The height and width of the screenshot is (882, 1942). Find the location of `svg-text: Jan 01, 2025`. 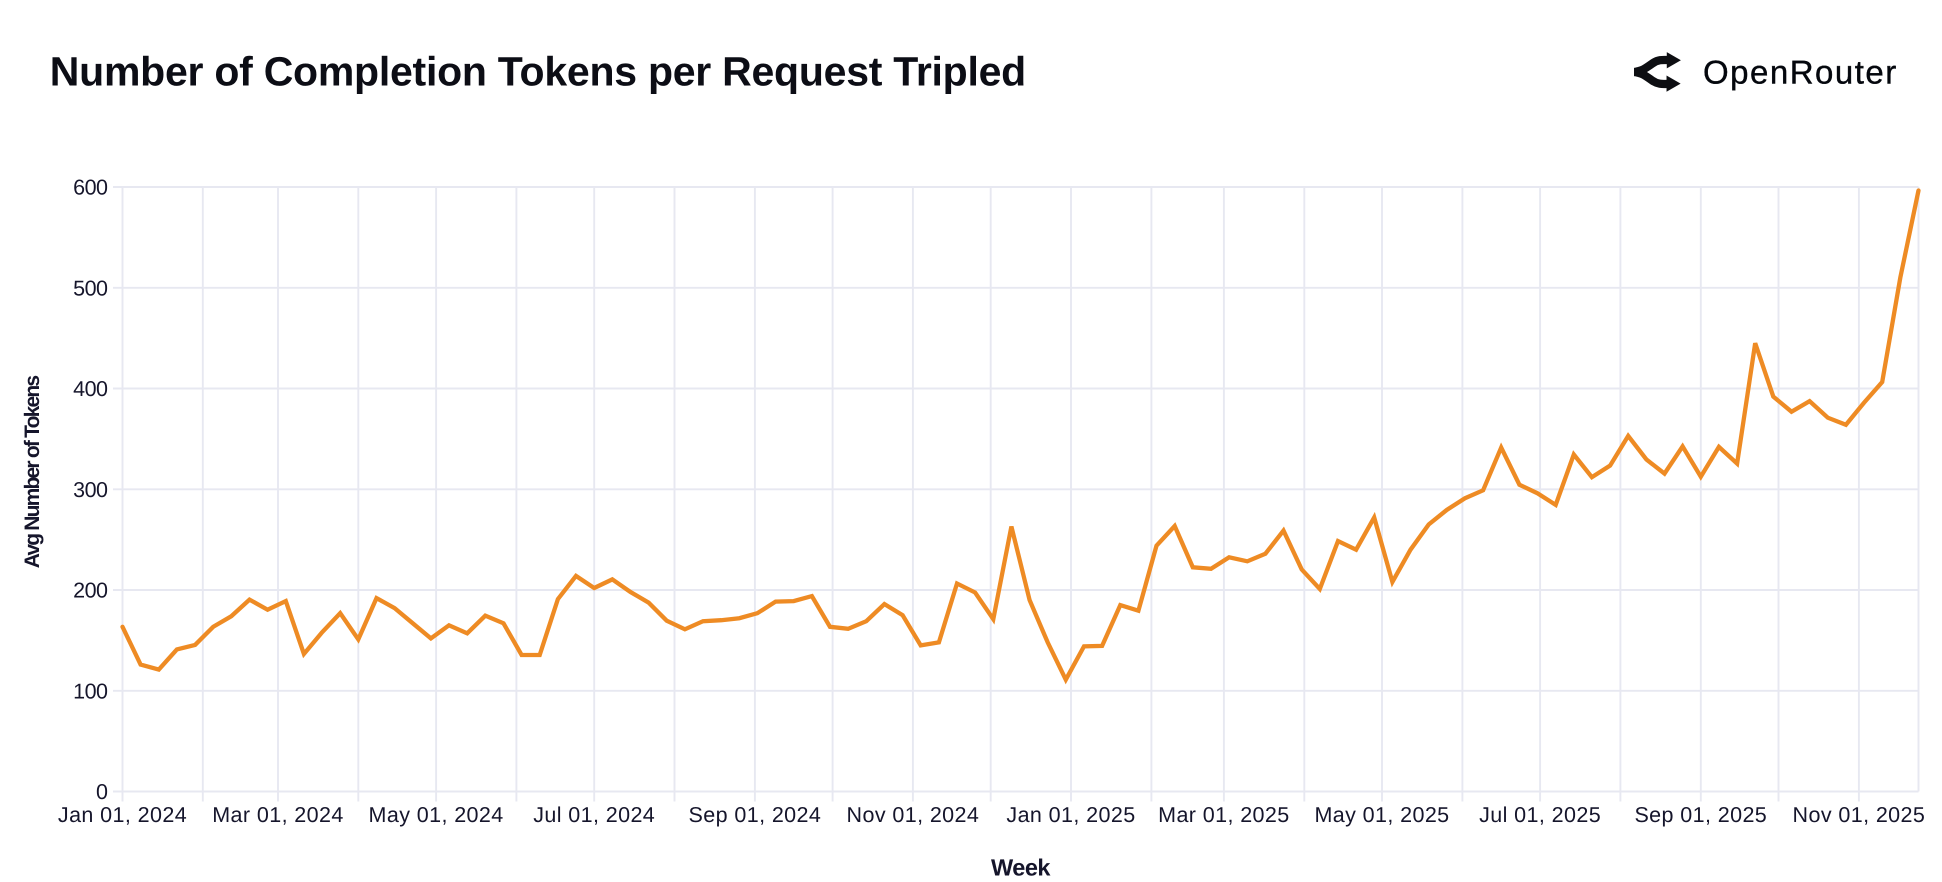

svg-text: Jan 01, 2025 is located at coordinates (1070, 815).